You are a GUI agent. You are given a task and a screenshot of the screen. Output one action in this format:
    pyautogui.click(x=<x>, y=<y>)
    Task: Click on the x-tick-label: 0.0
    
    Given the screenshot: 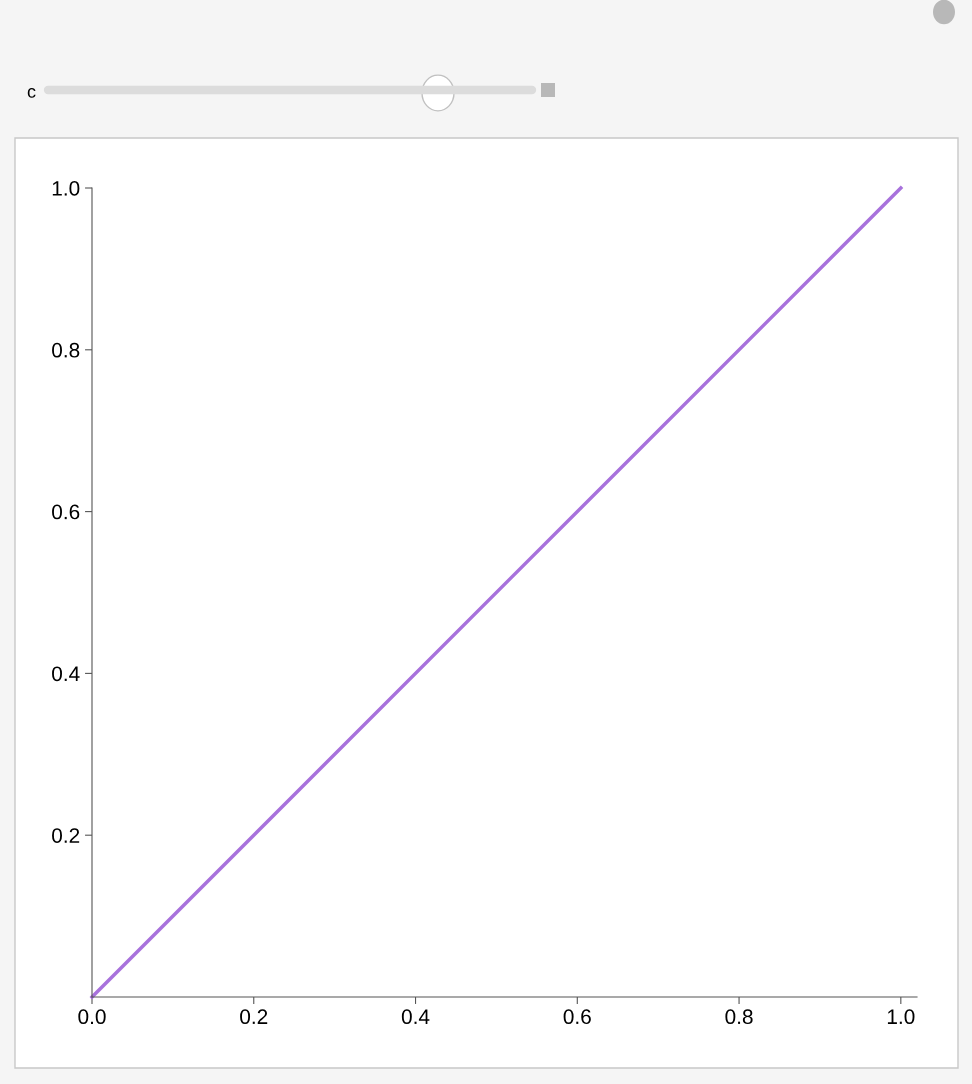 What is the action you would take?
    pyautogui.click(x=92, y=1017)
    